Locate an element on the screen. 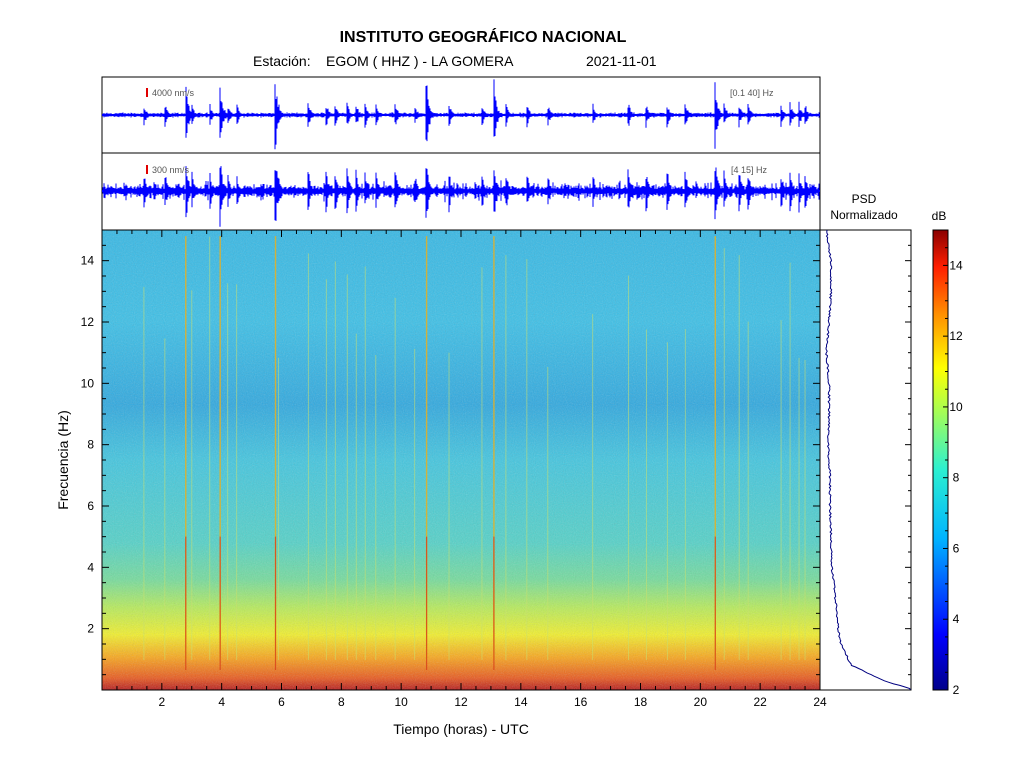  colorbar-tick-label: 8 is located at coordinates (956, 478).